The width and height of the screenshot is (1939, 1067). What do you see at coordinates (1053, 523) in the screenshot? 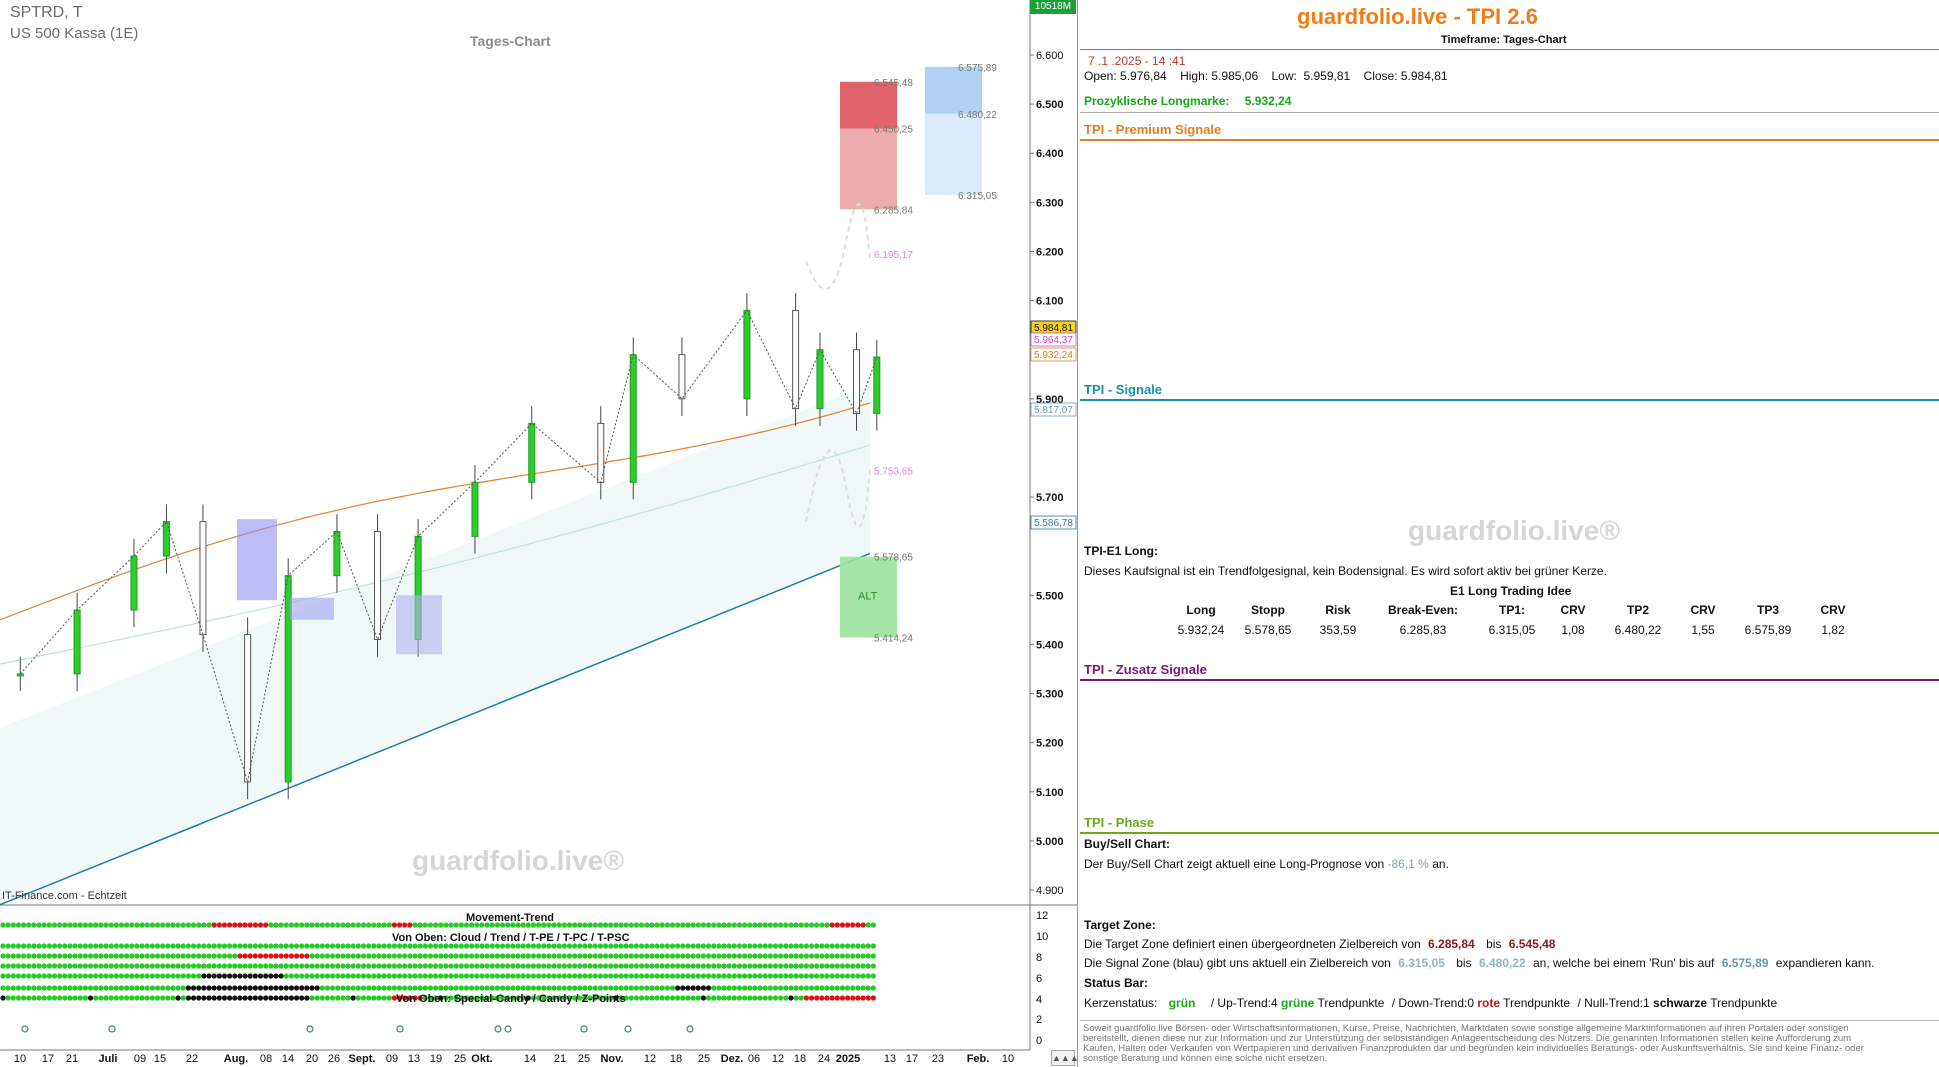
I see `price-tag-label: 5.586,78` at bounding box center [1053, 523].